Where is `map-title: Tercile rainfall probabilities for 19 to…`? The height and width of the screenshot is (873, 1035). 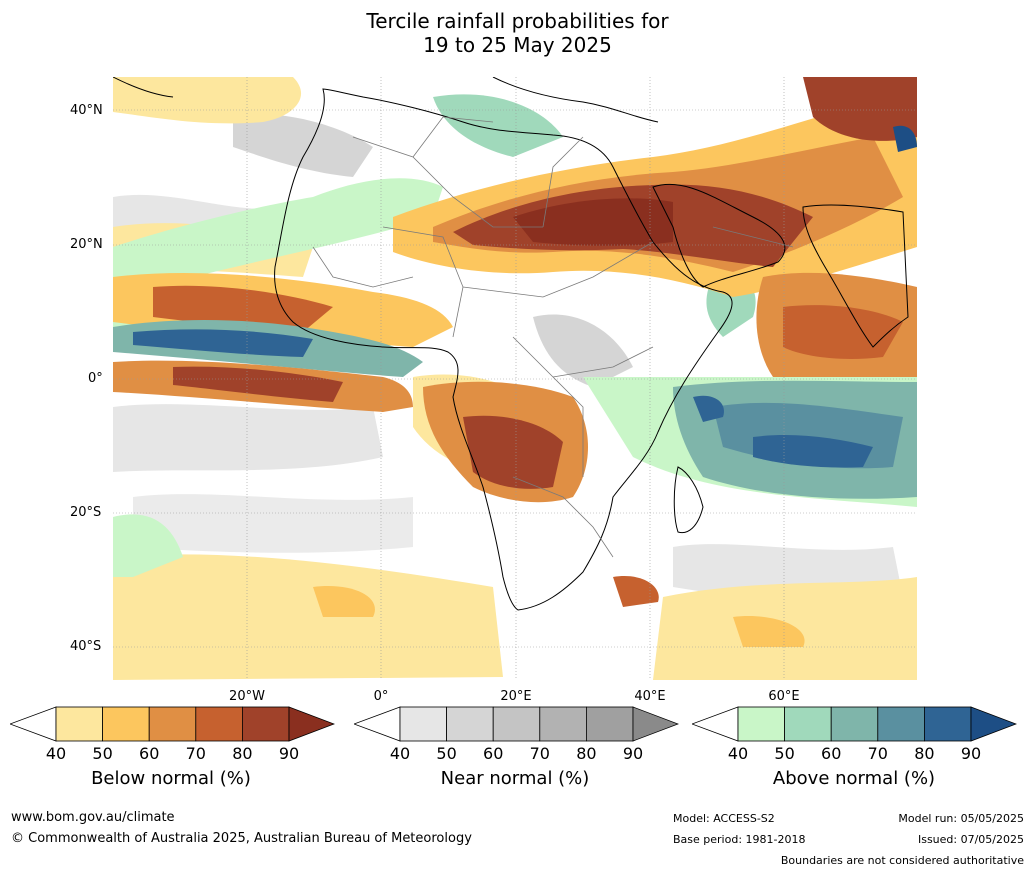
map-title: Tercile rainfall probabilities for 19 to… is located at coordinates (517, 33).